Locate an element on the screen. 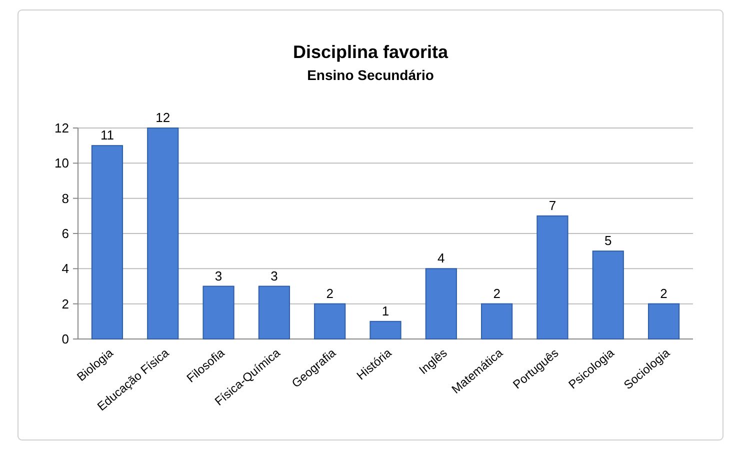  data-label: 11 is located at coordinates (107, 135).